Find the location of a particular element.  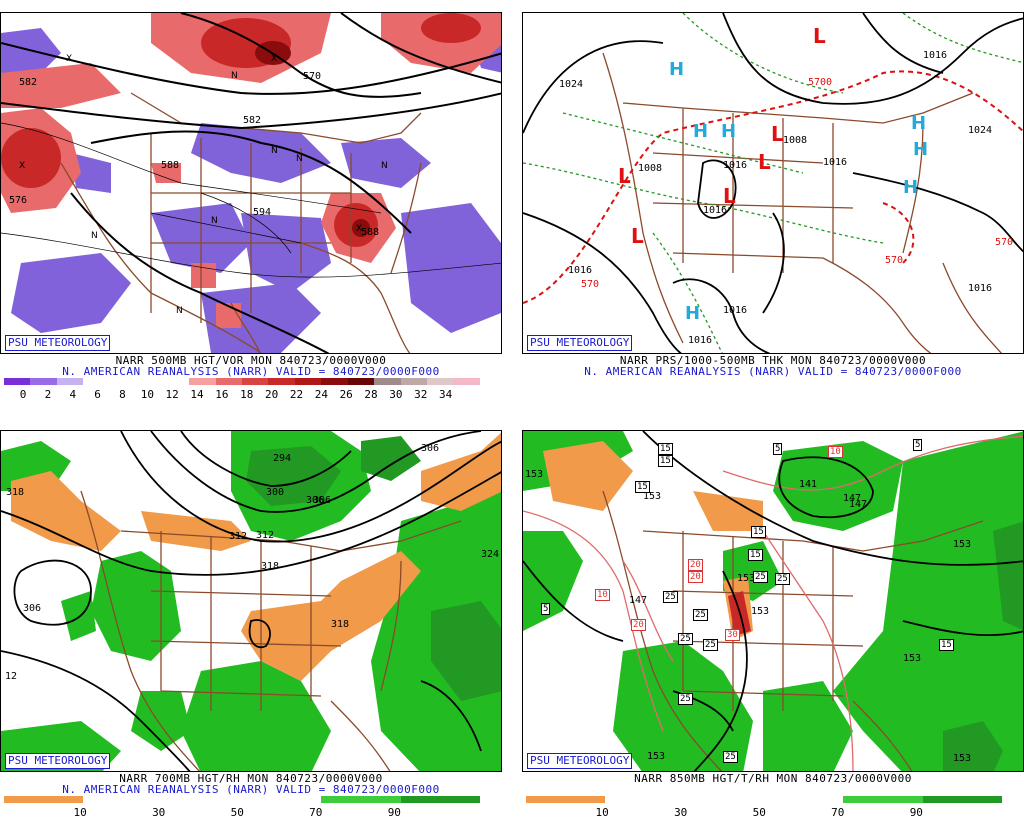

colorbar-tick-label: 22 is located at coordinates (296, 394).